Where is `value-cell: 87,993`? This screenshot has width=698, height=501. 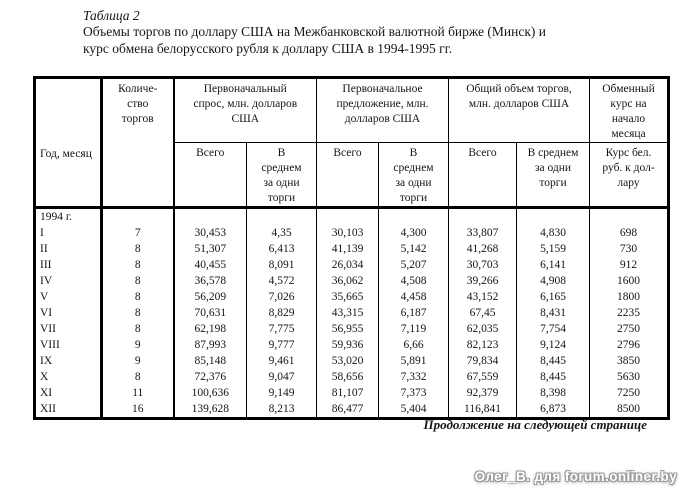 value-cell: 87,993 is located at coordinates (210, 345).